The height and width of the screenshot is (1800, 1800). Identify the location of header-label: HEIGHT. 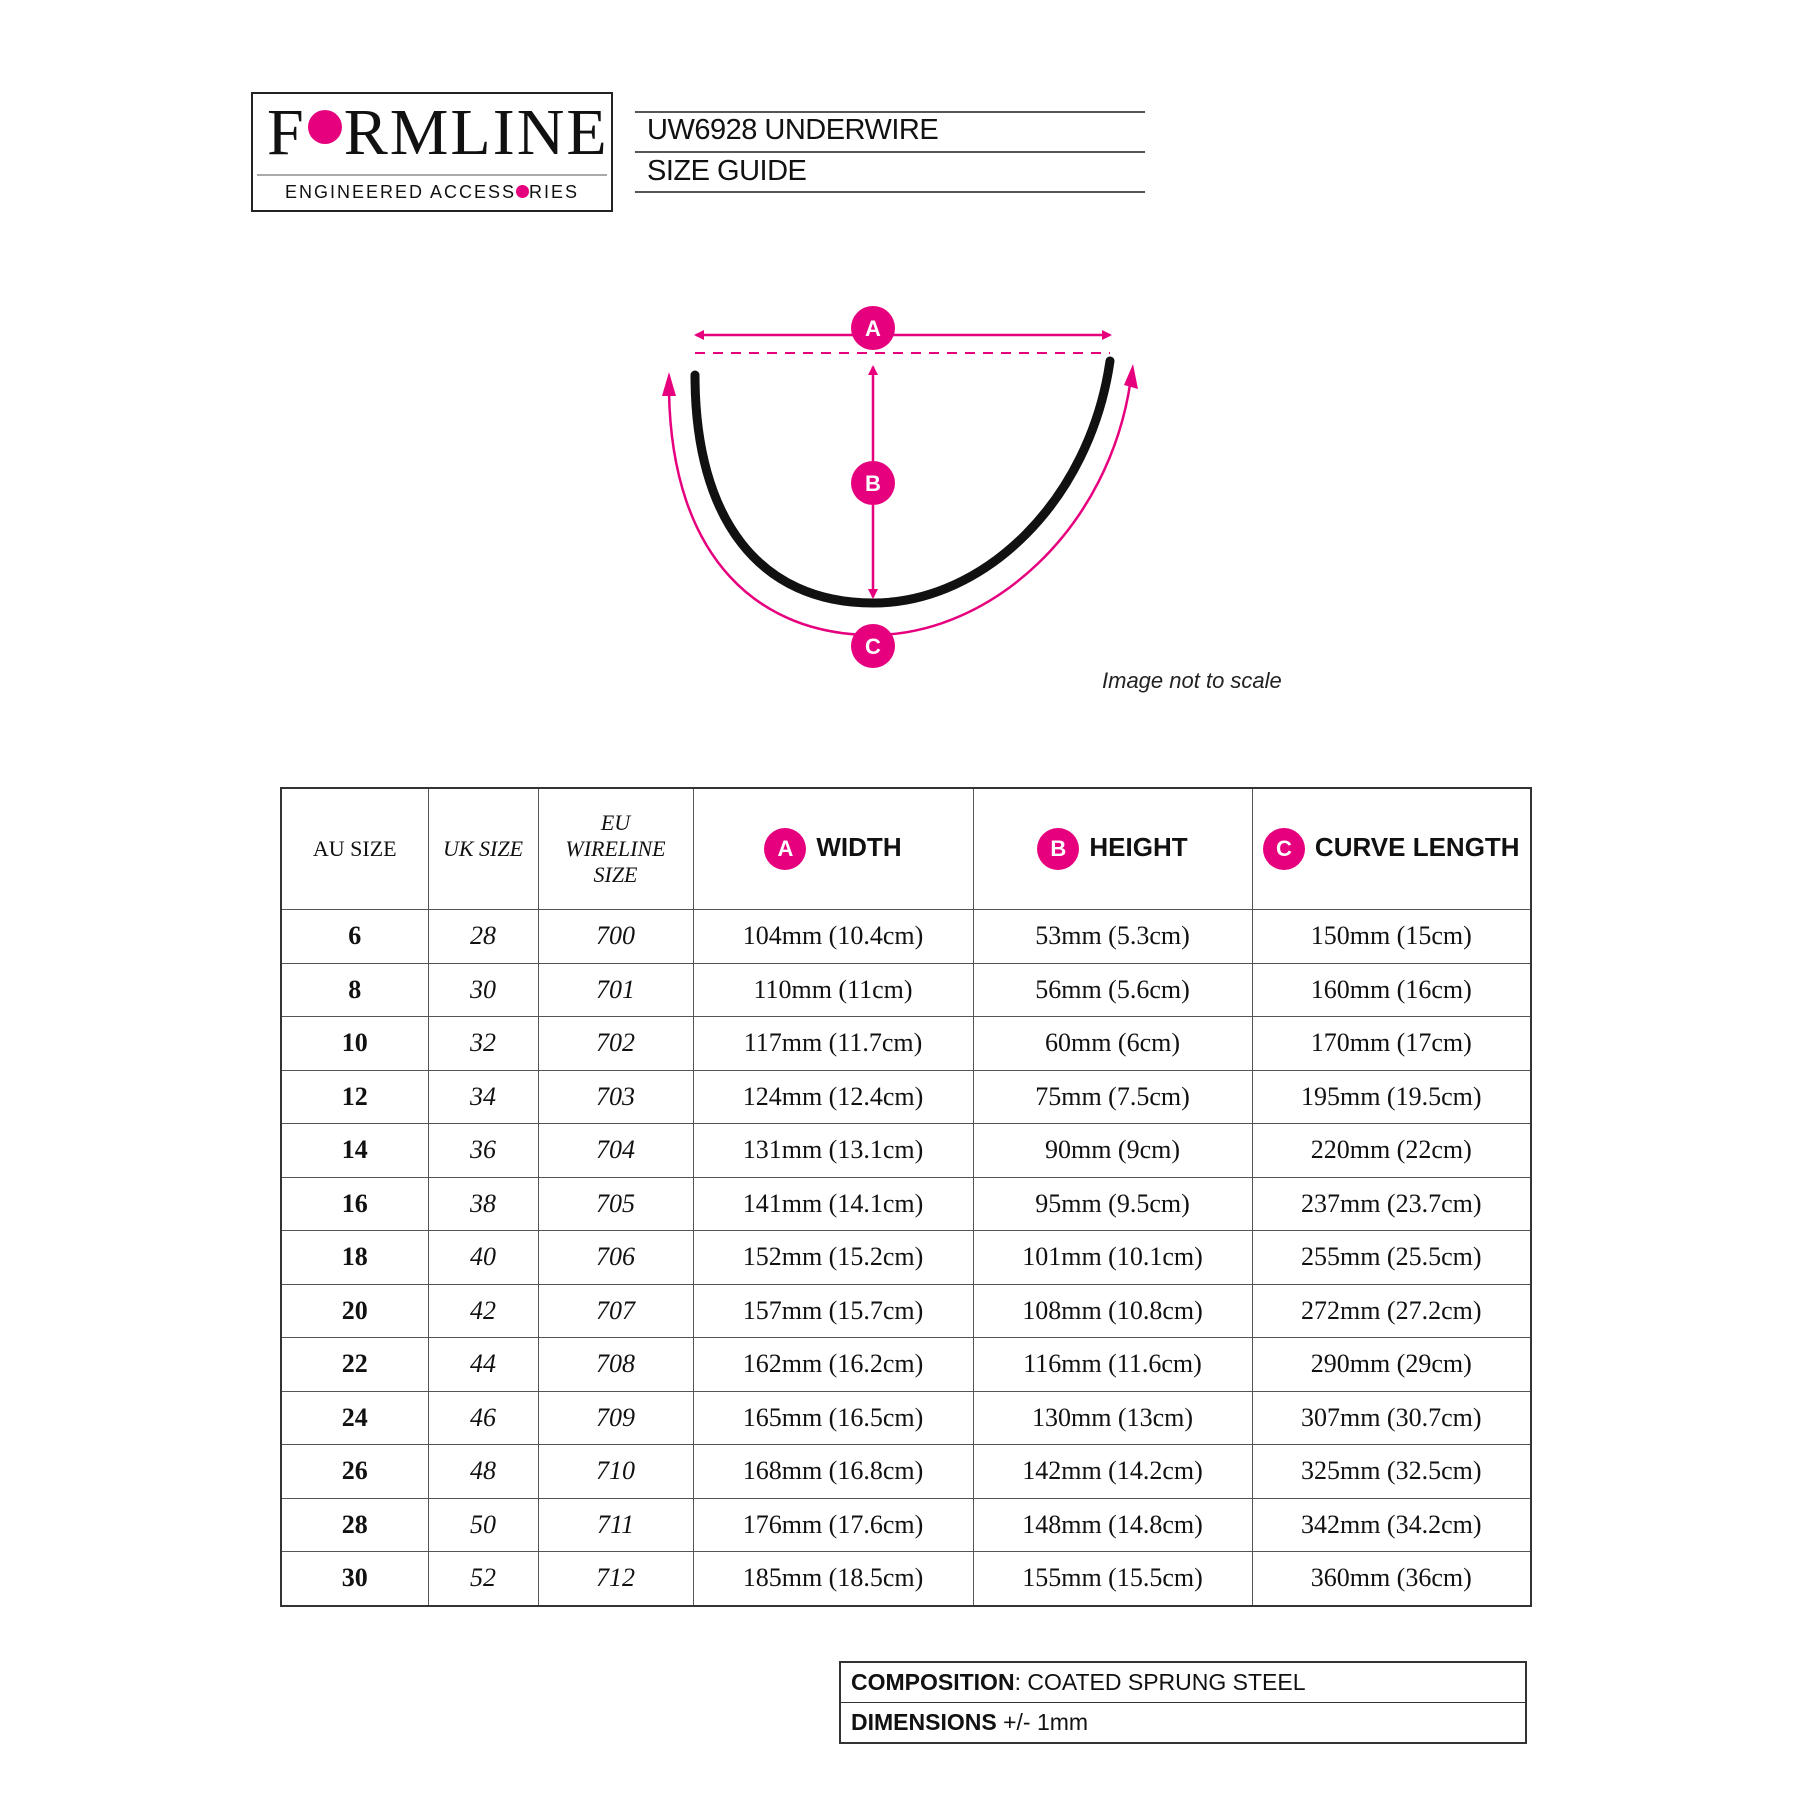
(1138, 846).